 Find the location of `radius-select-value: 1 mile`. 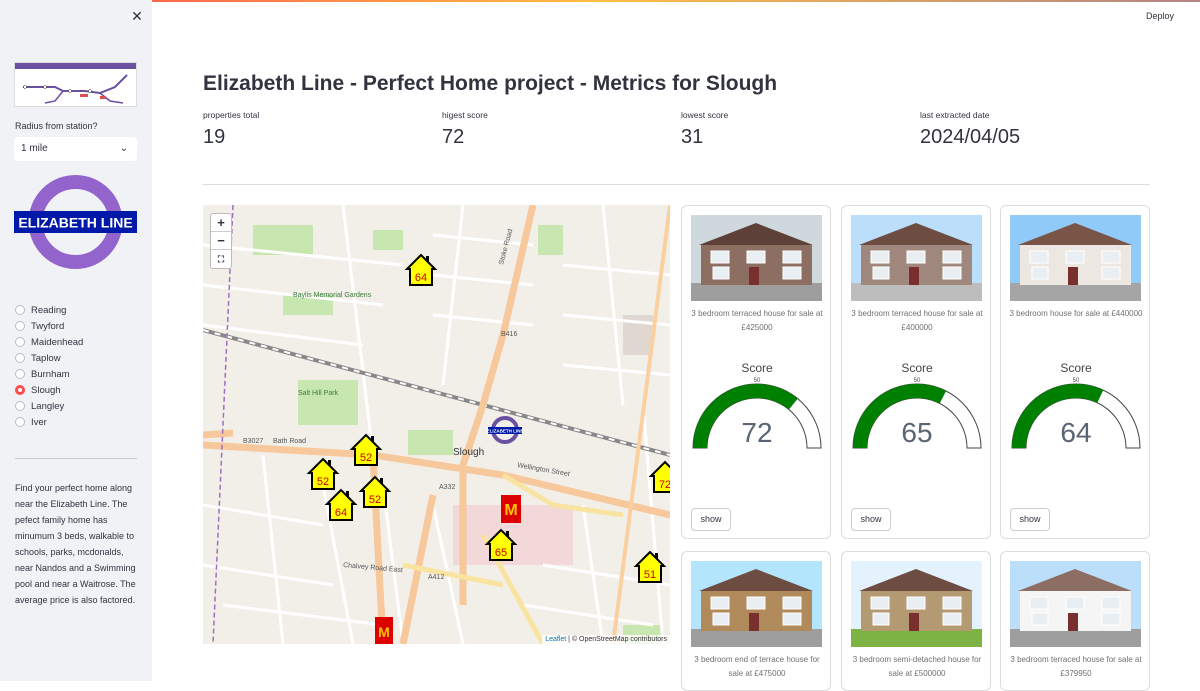

radius-select-value: 1 mile is located at coordinates (34, 148).